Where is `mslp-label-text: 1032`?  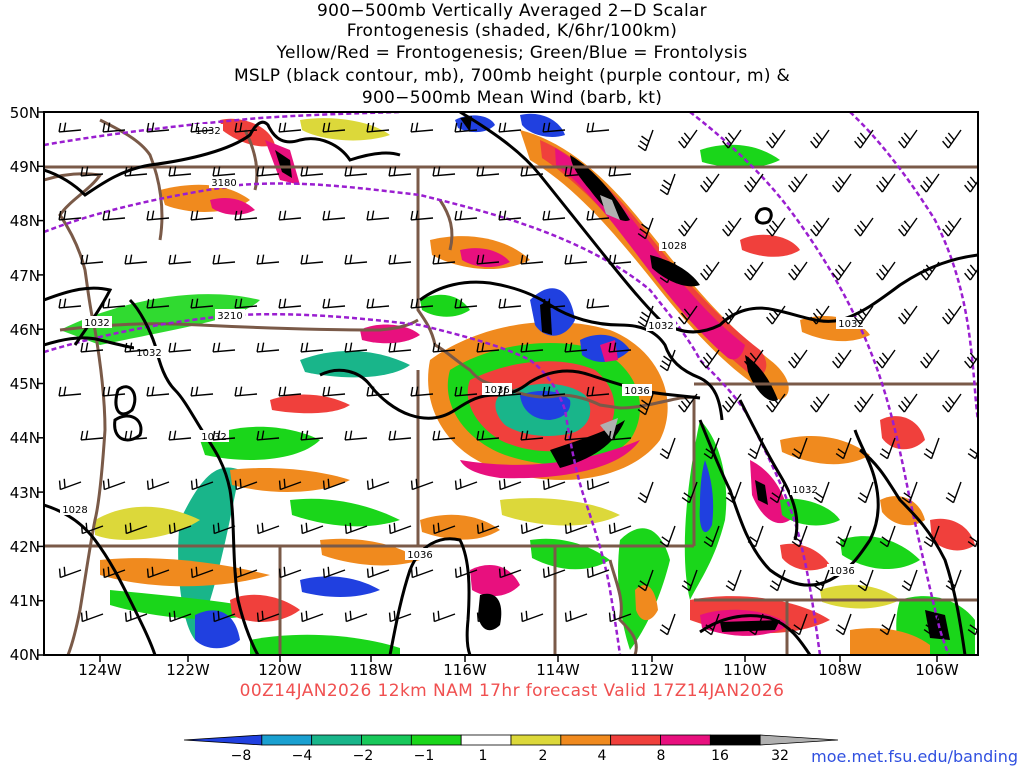 mslp-label-text: 1032 is located at coordinates (660, 326).